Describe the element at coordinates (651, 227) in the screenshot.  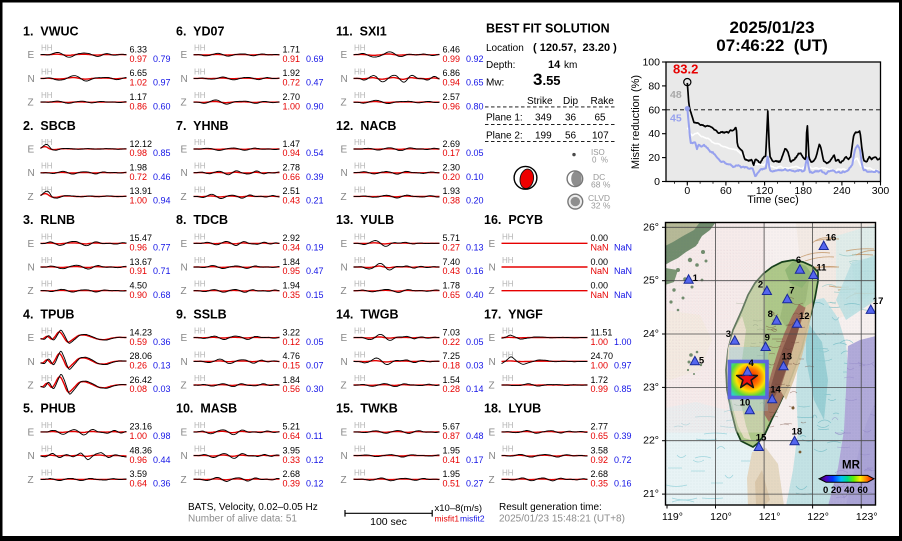
I see `svg-text: 26°` at that location.